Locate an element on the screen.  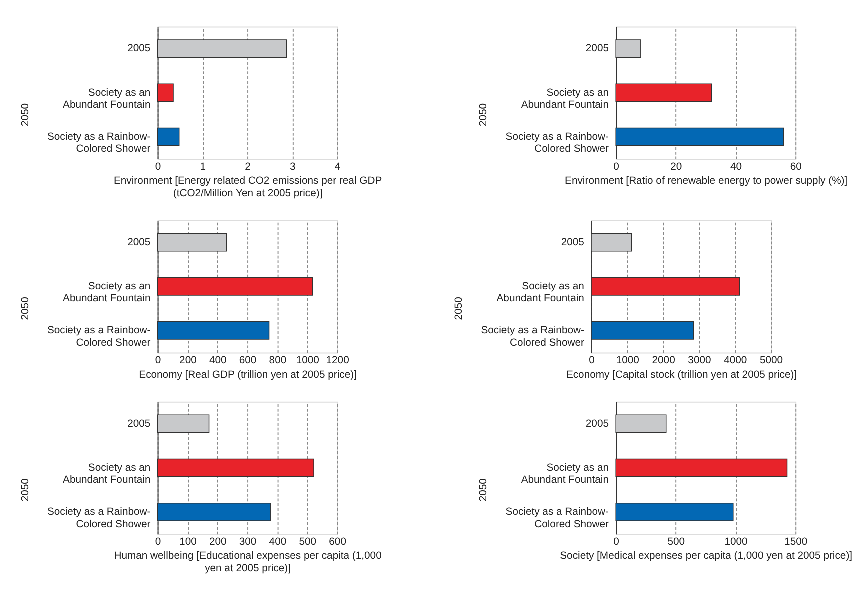
x-tick-label: 1200 is located at coordinates (338, 361).